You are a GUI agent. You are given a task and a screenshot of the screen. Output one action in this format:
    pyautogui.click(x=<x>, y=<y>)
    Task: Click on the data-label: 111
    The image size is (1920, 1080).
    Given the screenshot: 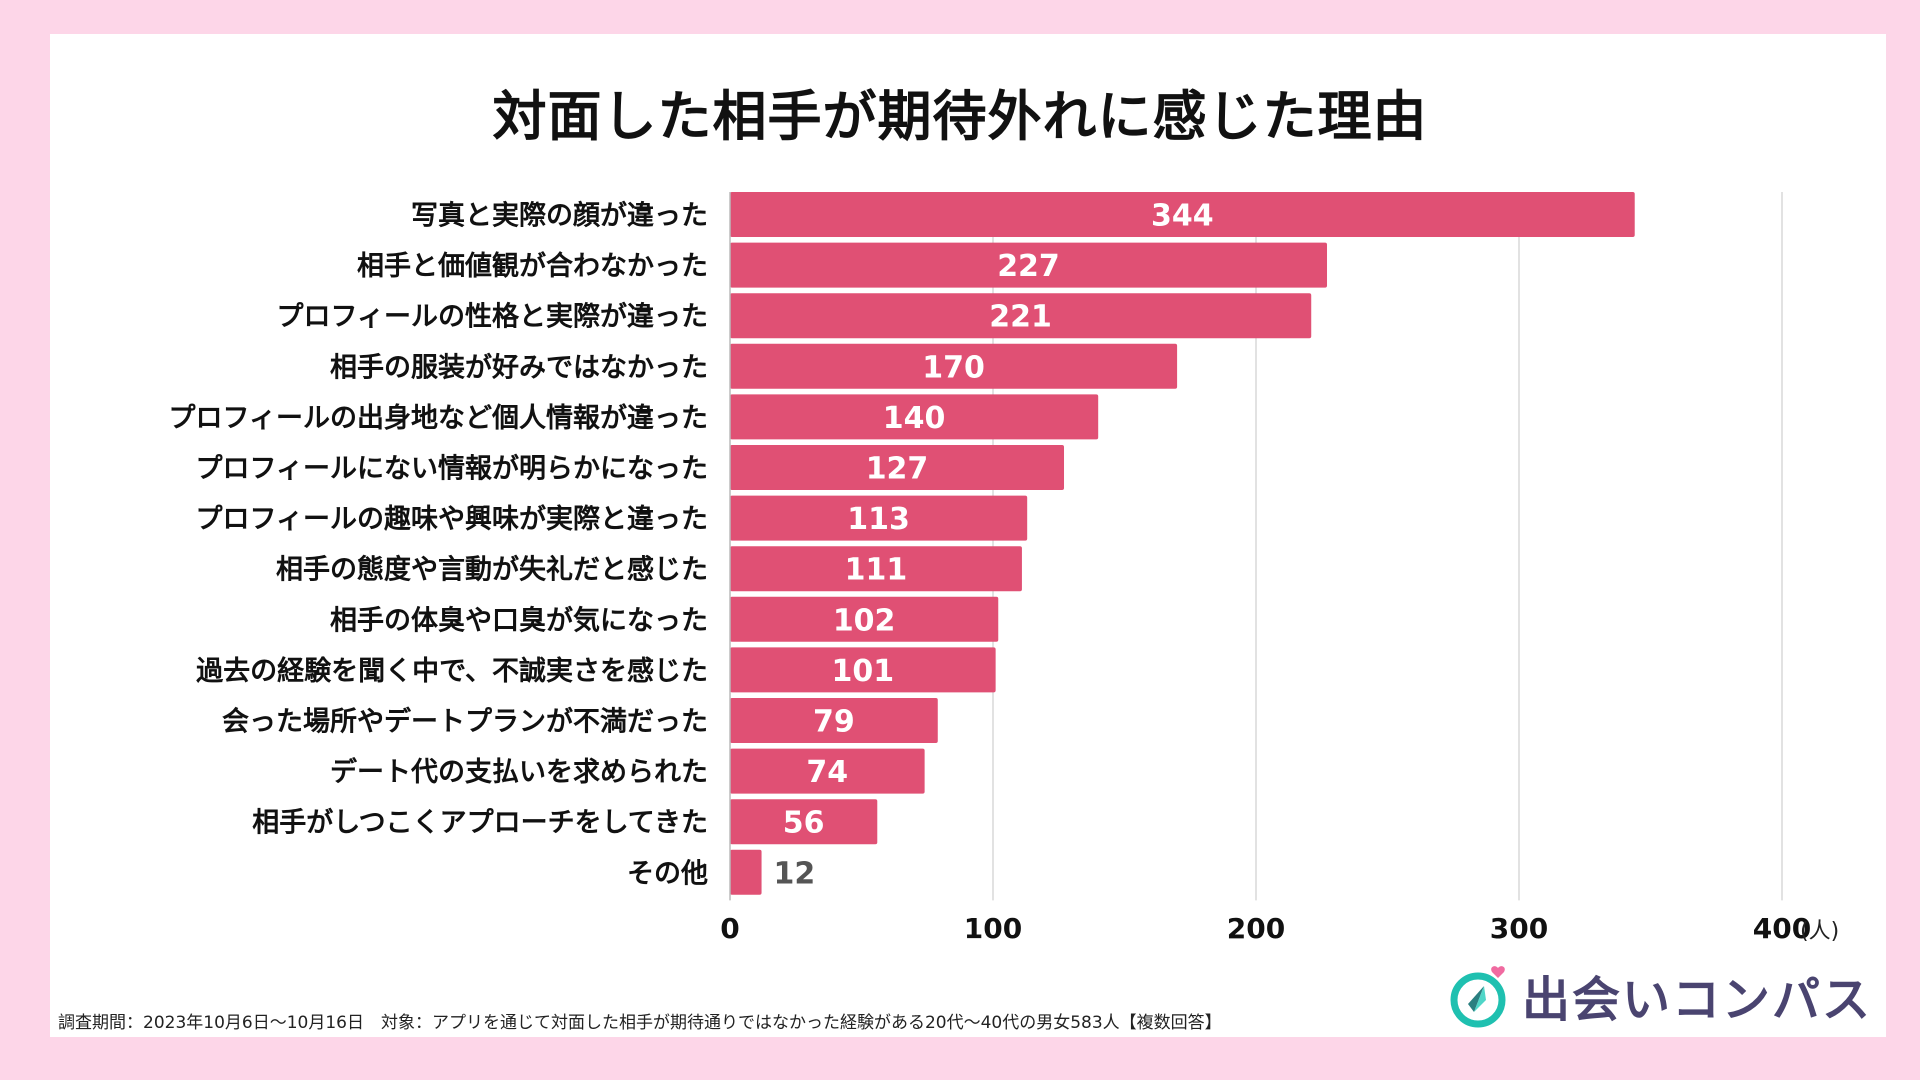 What is the action you would take?
    pyautogui.click(x=876, y=570)
    